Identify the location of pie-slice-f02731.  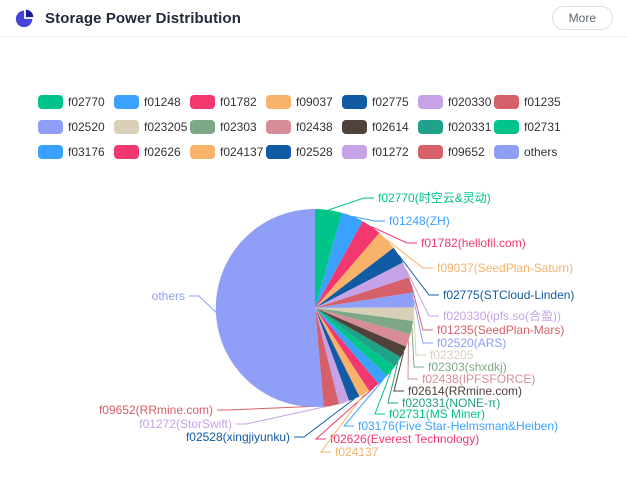
(355, 342).